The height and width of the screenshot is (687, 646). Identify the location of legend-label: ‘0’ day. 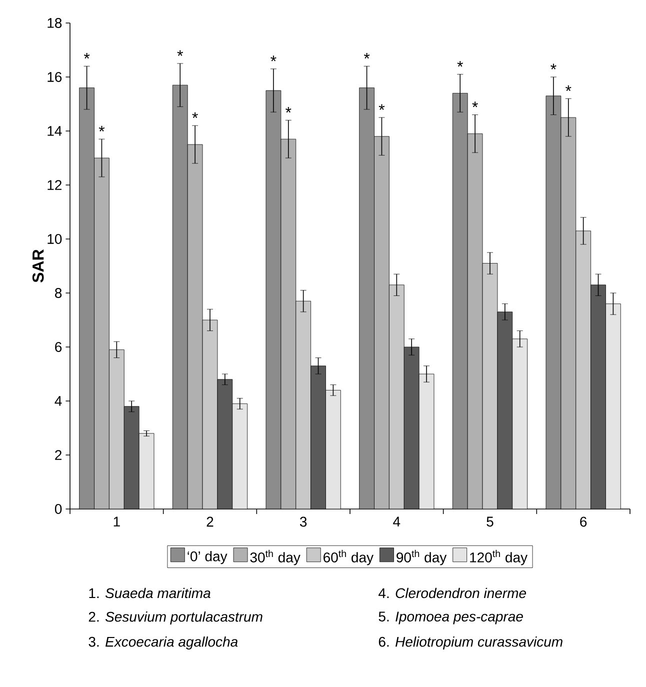
(208, 557).